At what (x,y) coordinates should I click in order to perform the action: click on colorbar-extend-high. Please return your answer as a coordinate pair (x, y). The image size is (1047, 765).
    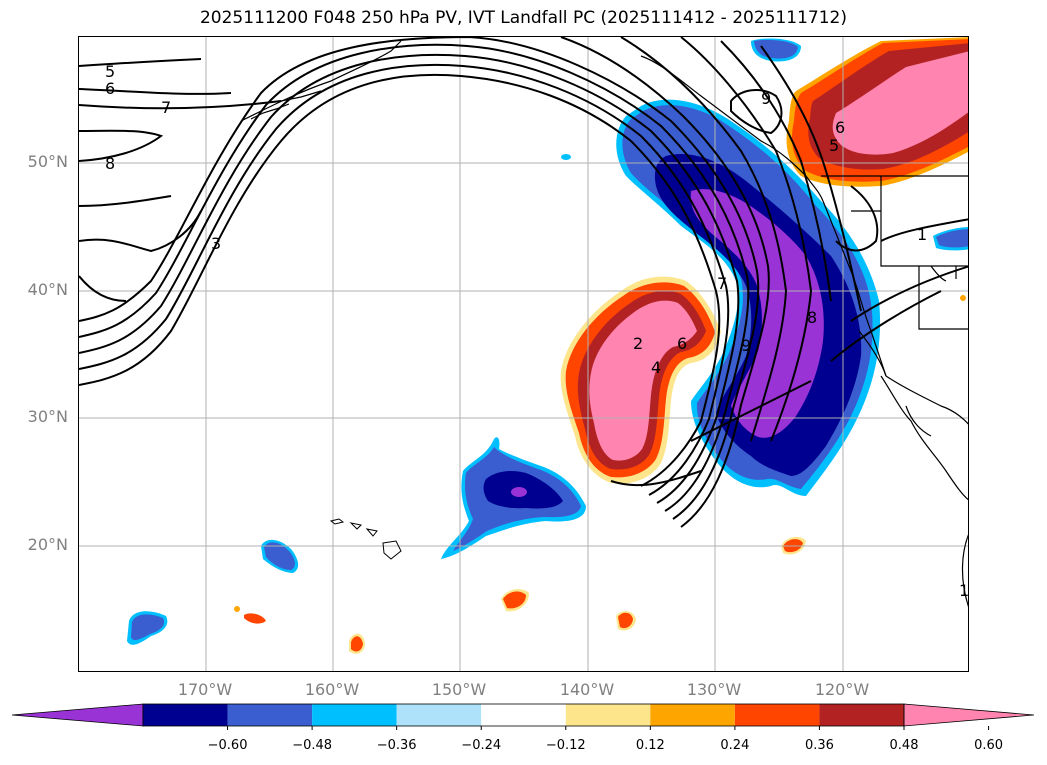
    Looking at the image, I should click on (969, 715).